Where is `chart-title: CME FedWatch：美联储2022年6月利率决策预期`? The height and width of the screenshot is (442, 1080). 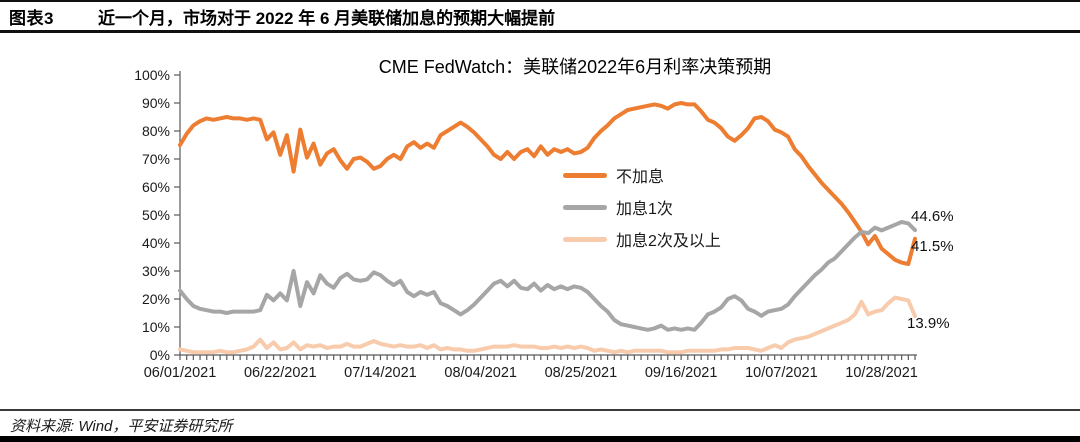 chart-title: CME FedWatch：美联储2022年6月利率决策预期 is located at coordinates (575, 67).